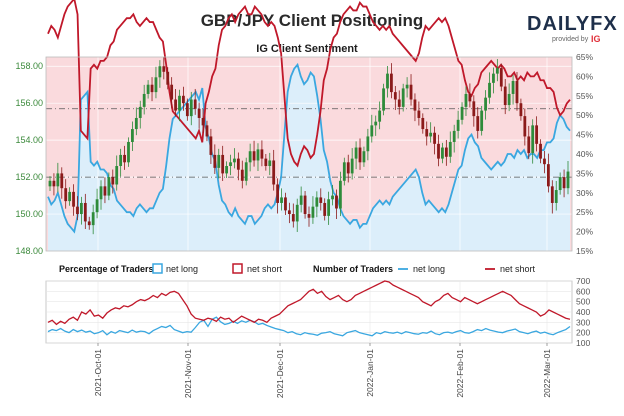 The width and height of the screenshot is (624, 416). What do you see at coordinates (583, 281) in the screenshot?
I see `count-tick-label: 700` at bounding box center [583, 281].